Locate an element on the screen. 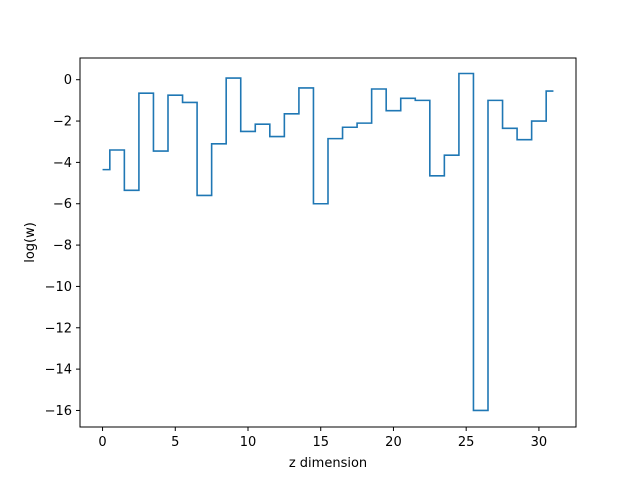 Image resolution: width=640 pixels, height=480 pixels. y-axis-ticks: 0 −2 −4 −6 −8 −10 −12 −14 −16 is located at coordinates (62, 246).